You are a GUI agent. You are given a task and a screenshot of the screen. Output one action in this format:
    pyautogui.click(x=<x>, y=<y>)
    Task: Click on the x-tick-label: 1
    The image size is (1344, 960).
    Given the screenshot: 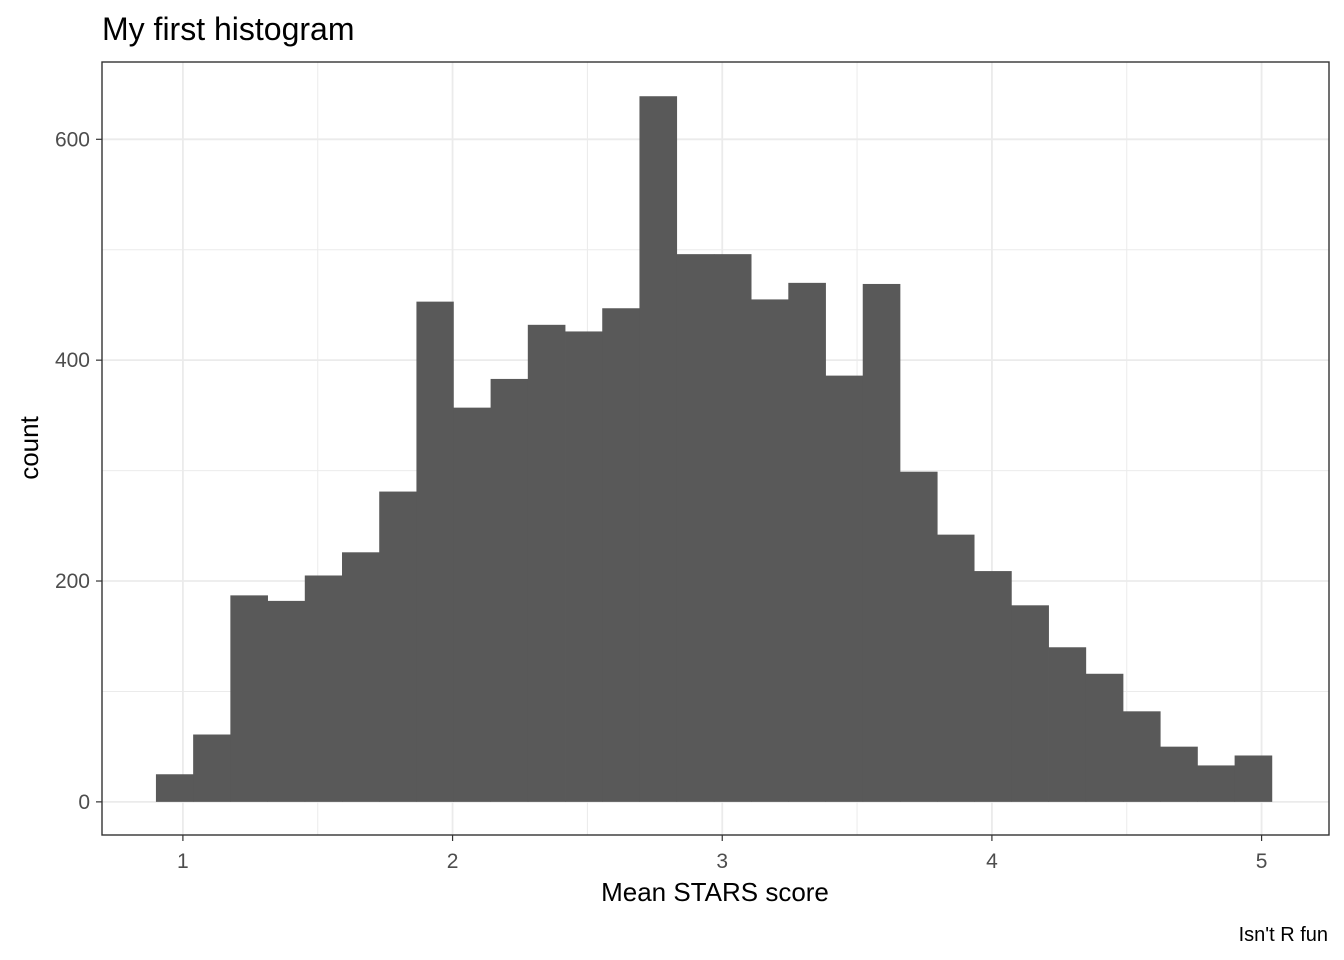 What is the action you would take?
    pyautogui.click(x=183, y=861)
    